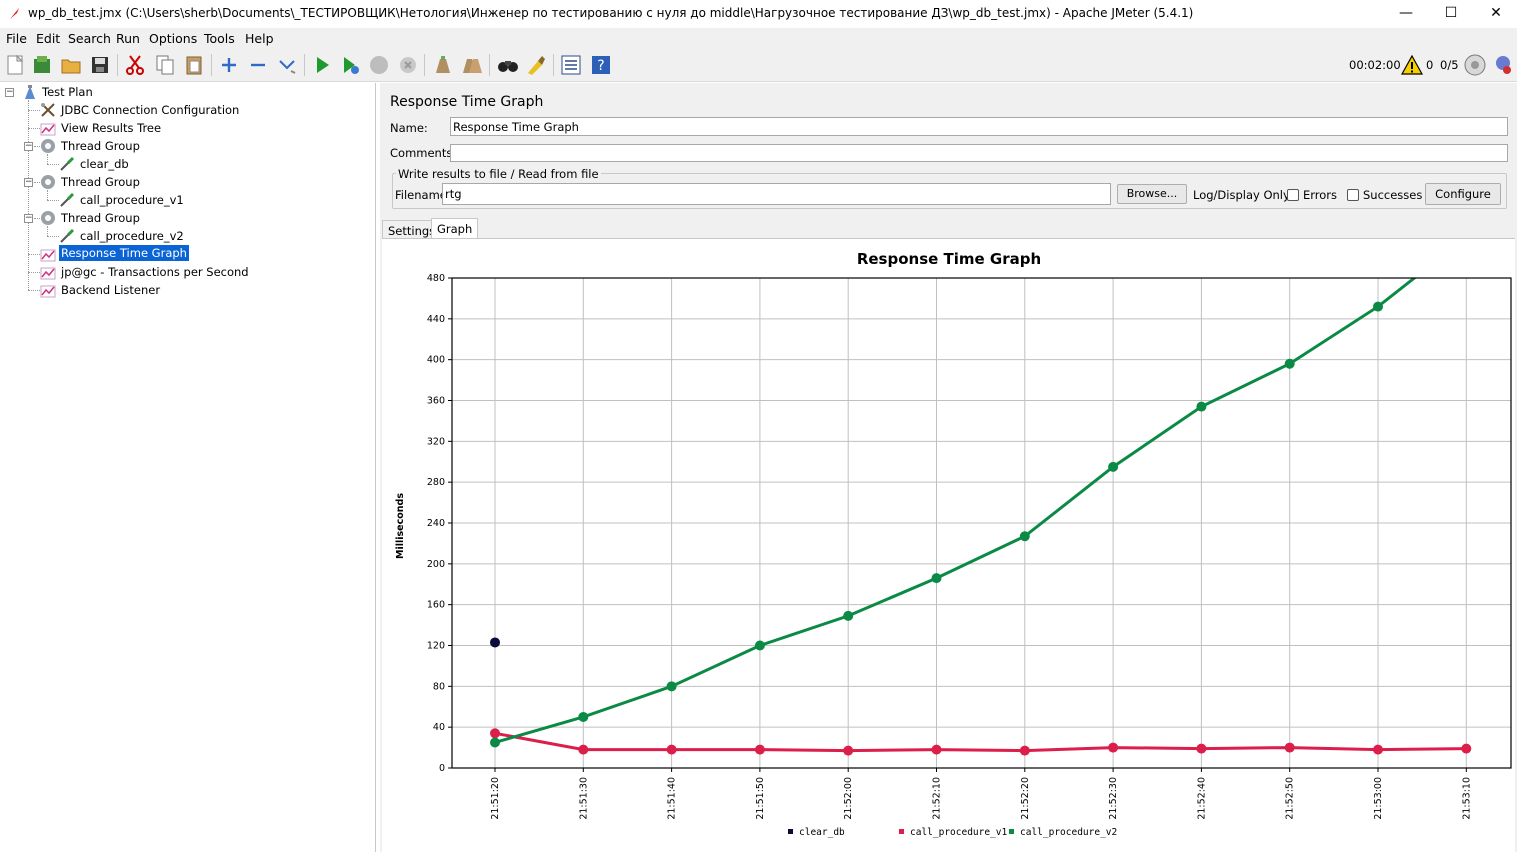  What do you see at coordinates (436, 564) in the screenshot?
I see `y-tick-label: 200` at bounding box center [436, 564].